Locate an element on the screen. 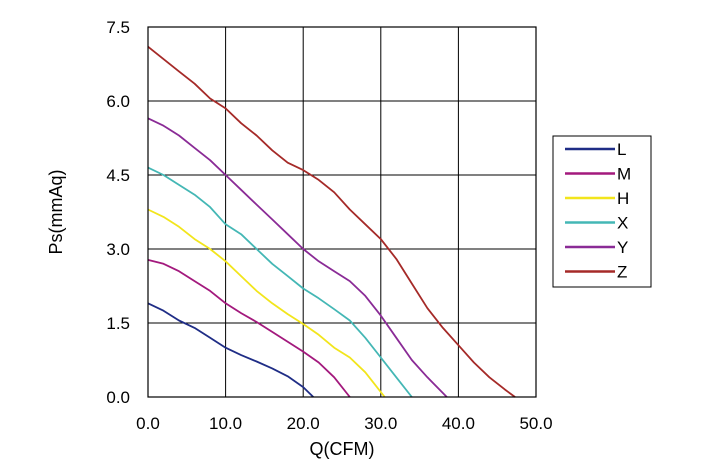 This screenshot has height=470, width=720. x-tick-label: 40.0 is located at coordinates (458, 423).